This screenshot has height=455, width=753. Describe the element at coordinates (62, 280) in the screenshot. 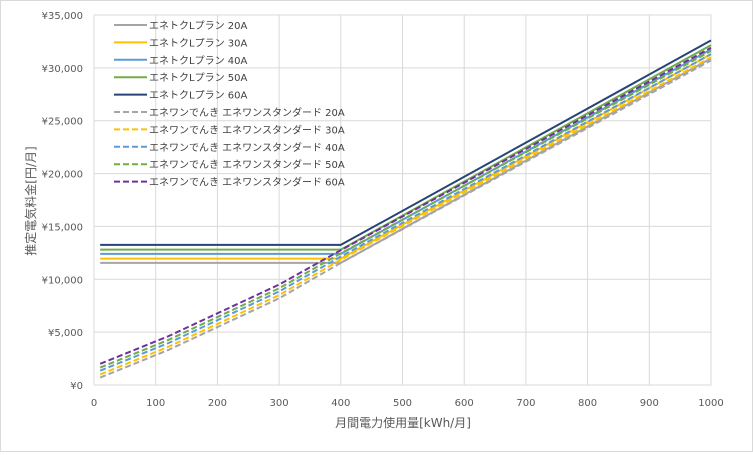

I see `y-tick-label: ¥10,000` at that location.